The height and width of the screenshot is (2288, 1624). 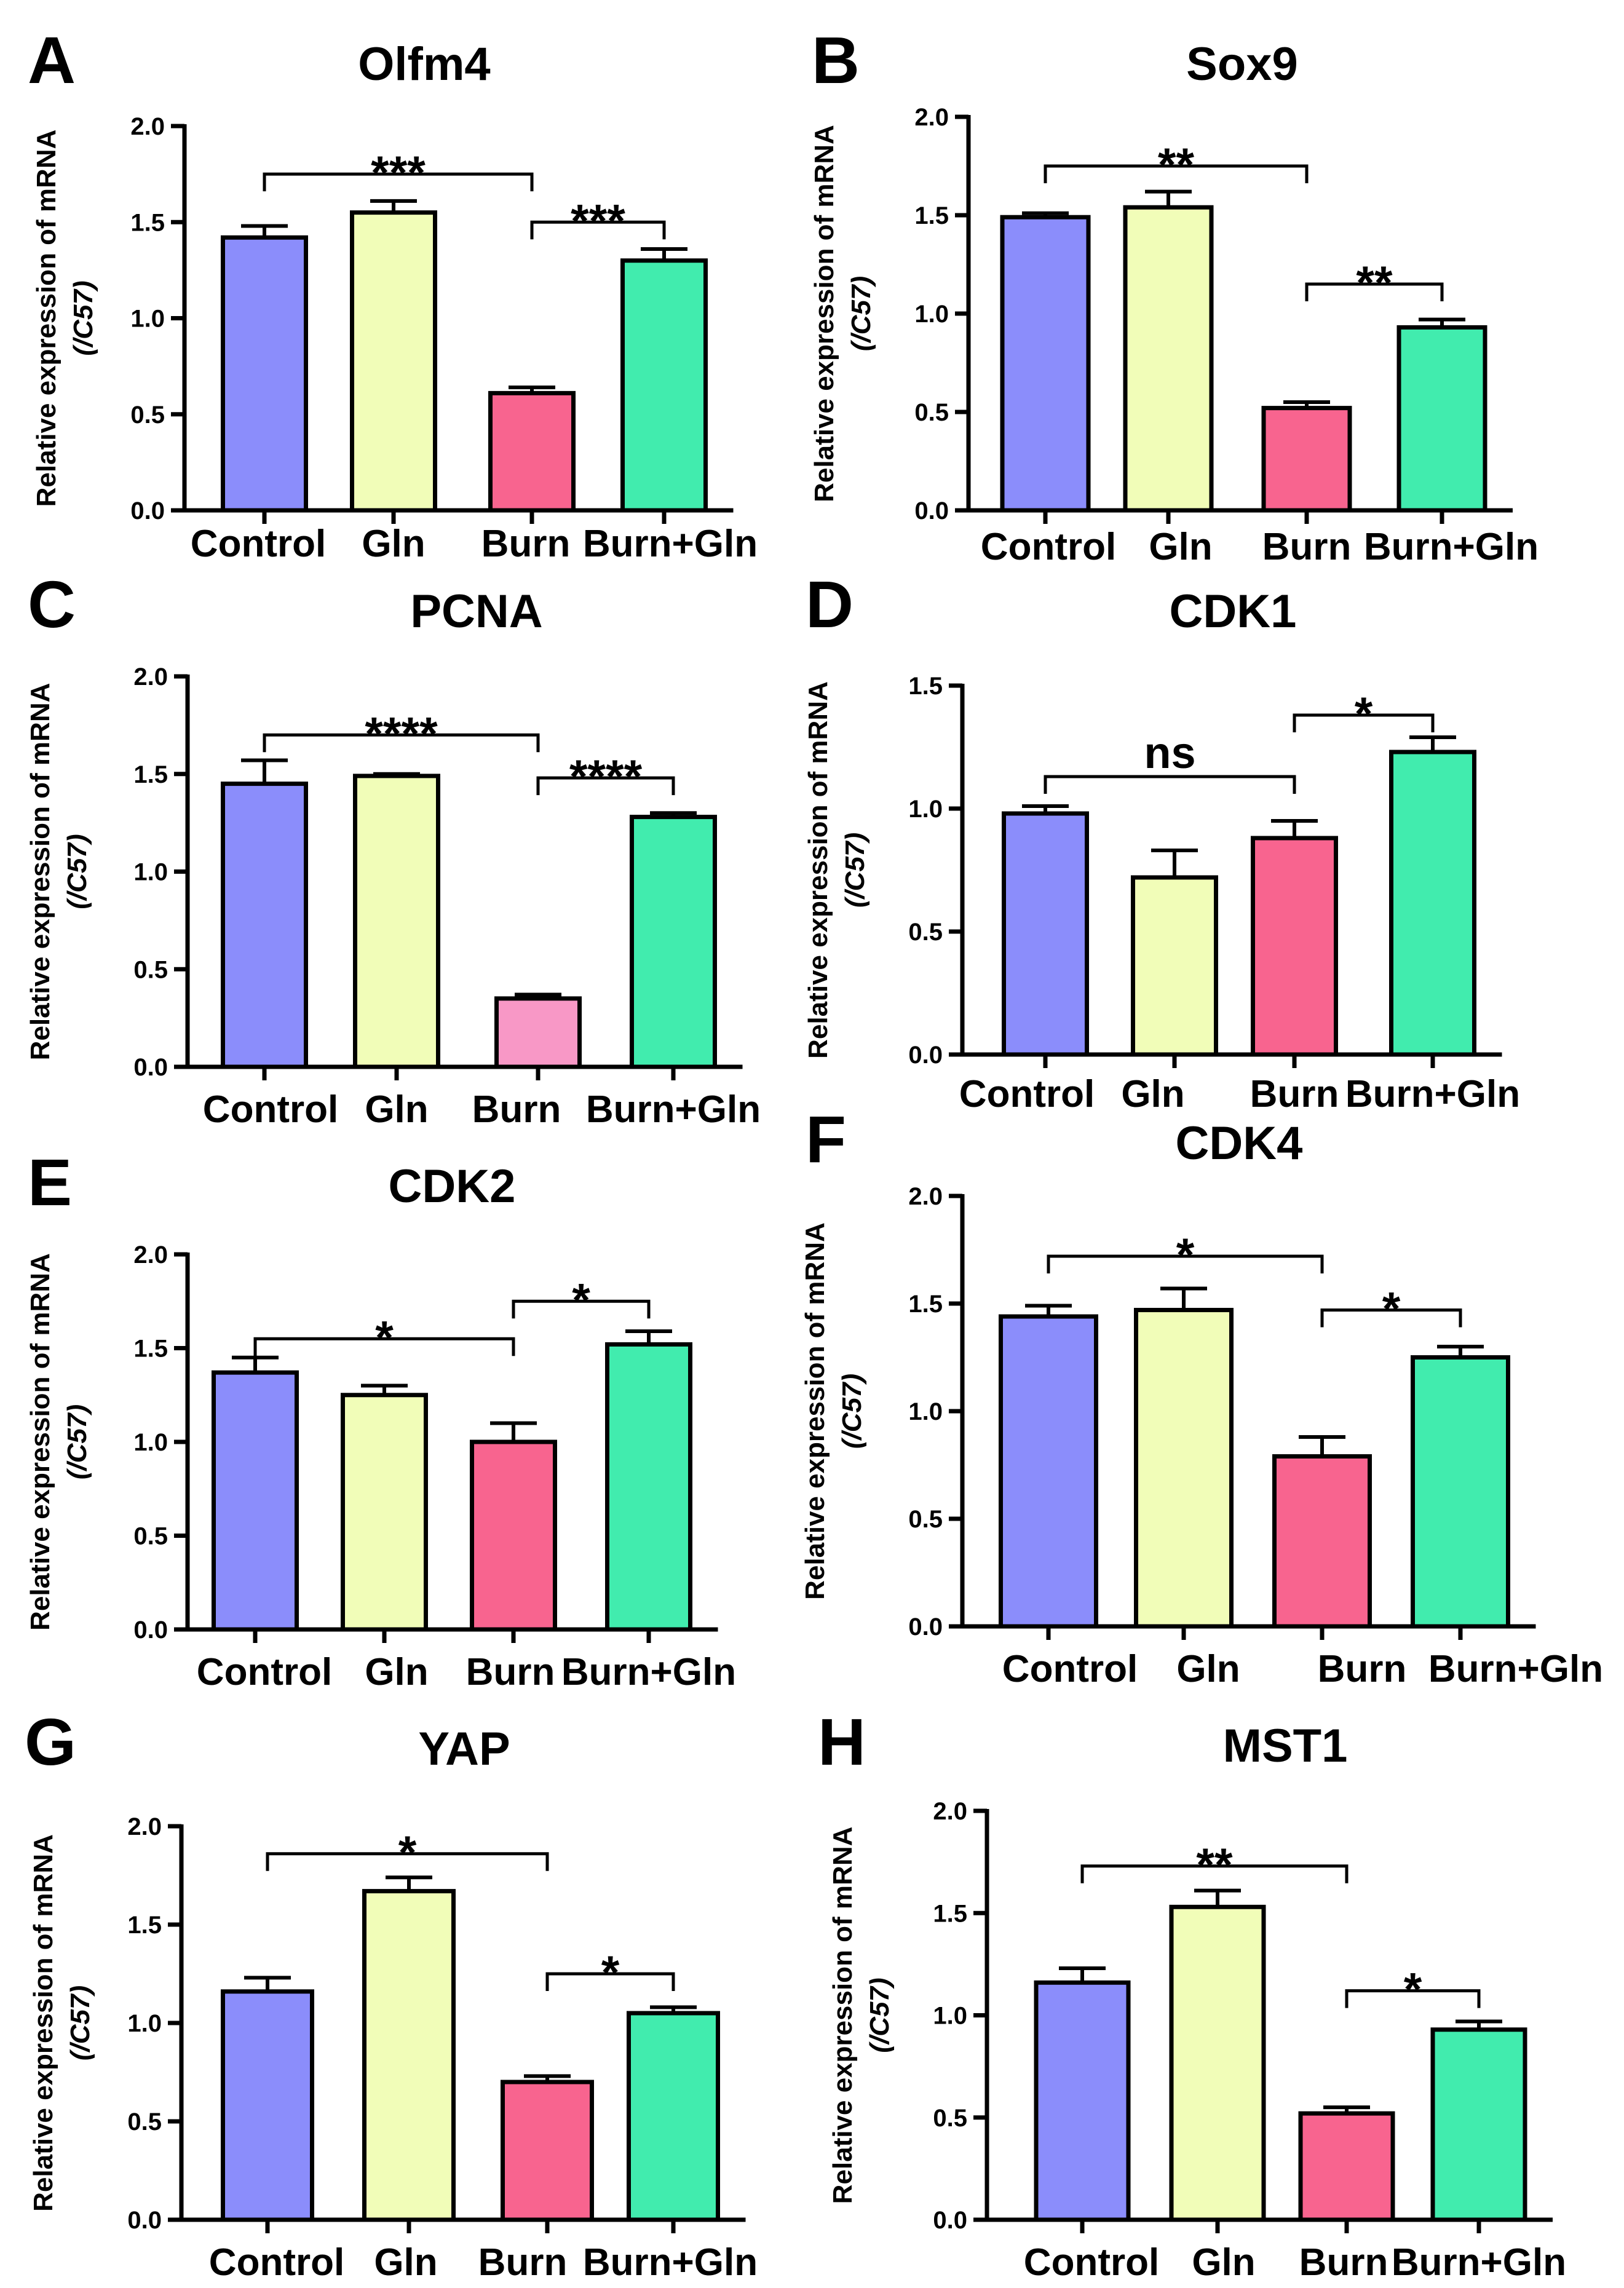 I want to click on chart-title: Sox9, so click(x=1242, y=64).